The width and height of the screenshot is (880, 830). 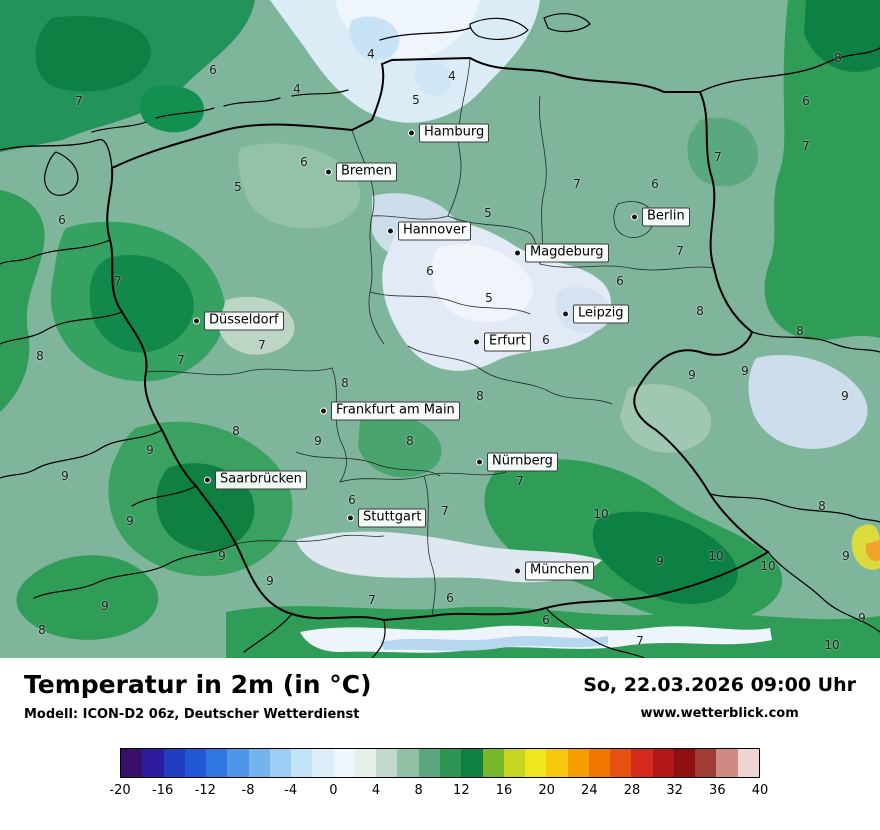 I want to click on city-marker: Bremen, so click(x=361, y=172).